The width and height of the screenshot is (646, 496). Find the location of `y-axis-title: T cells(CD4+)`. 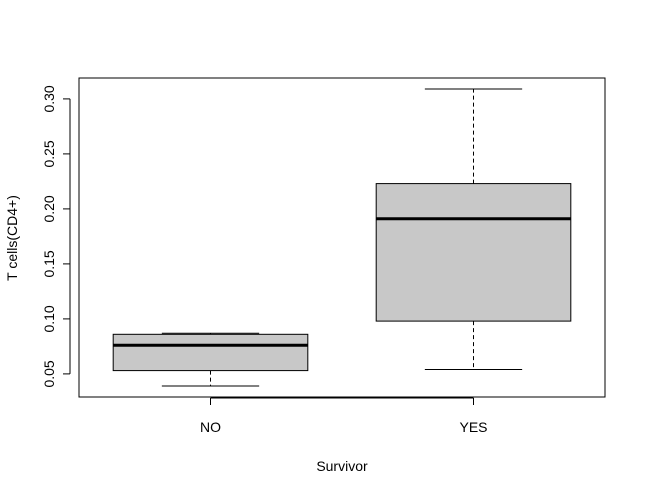

y-axis-title: T cells(CD4+) is located at coordinates (12, 238).